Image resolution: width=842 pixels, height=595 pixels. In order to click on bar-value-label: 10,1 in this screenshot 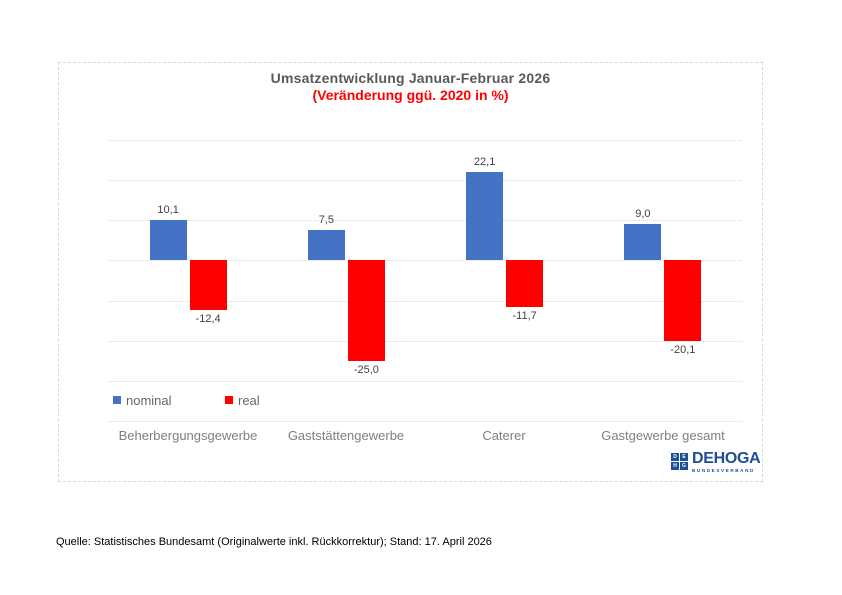, I will do `click(168, 209)`.